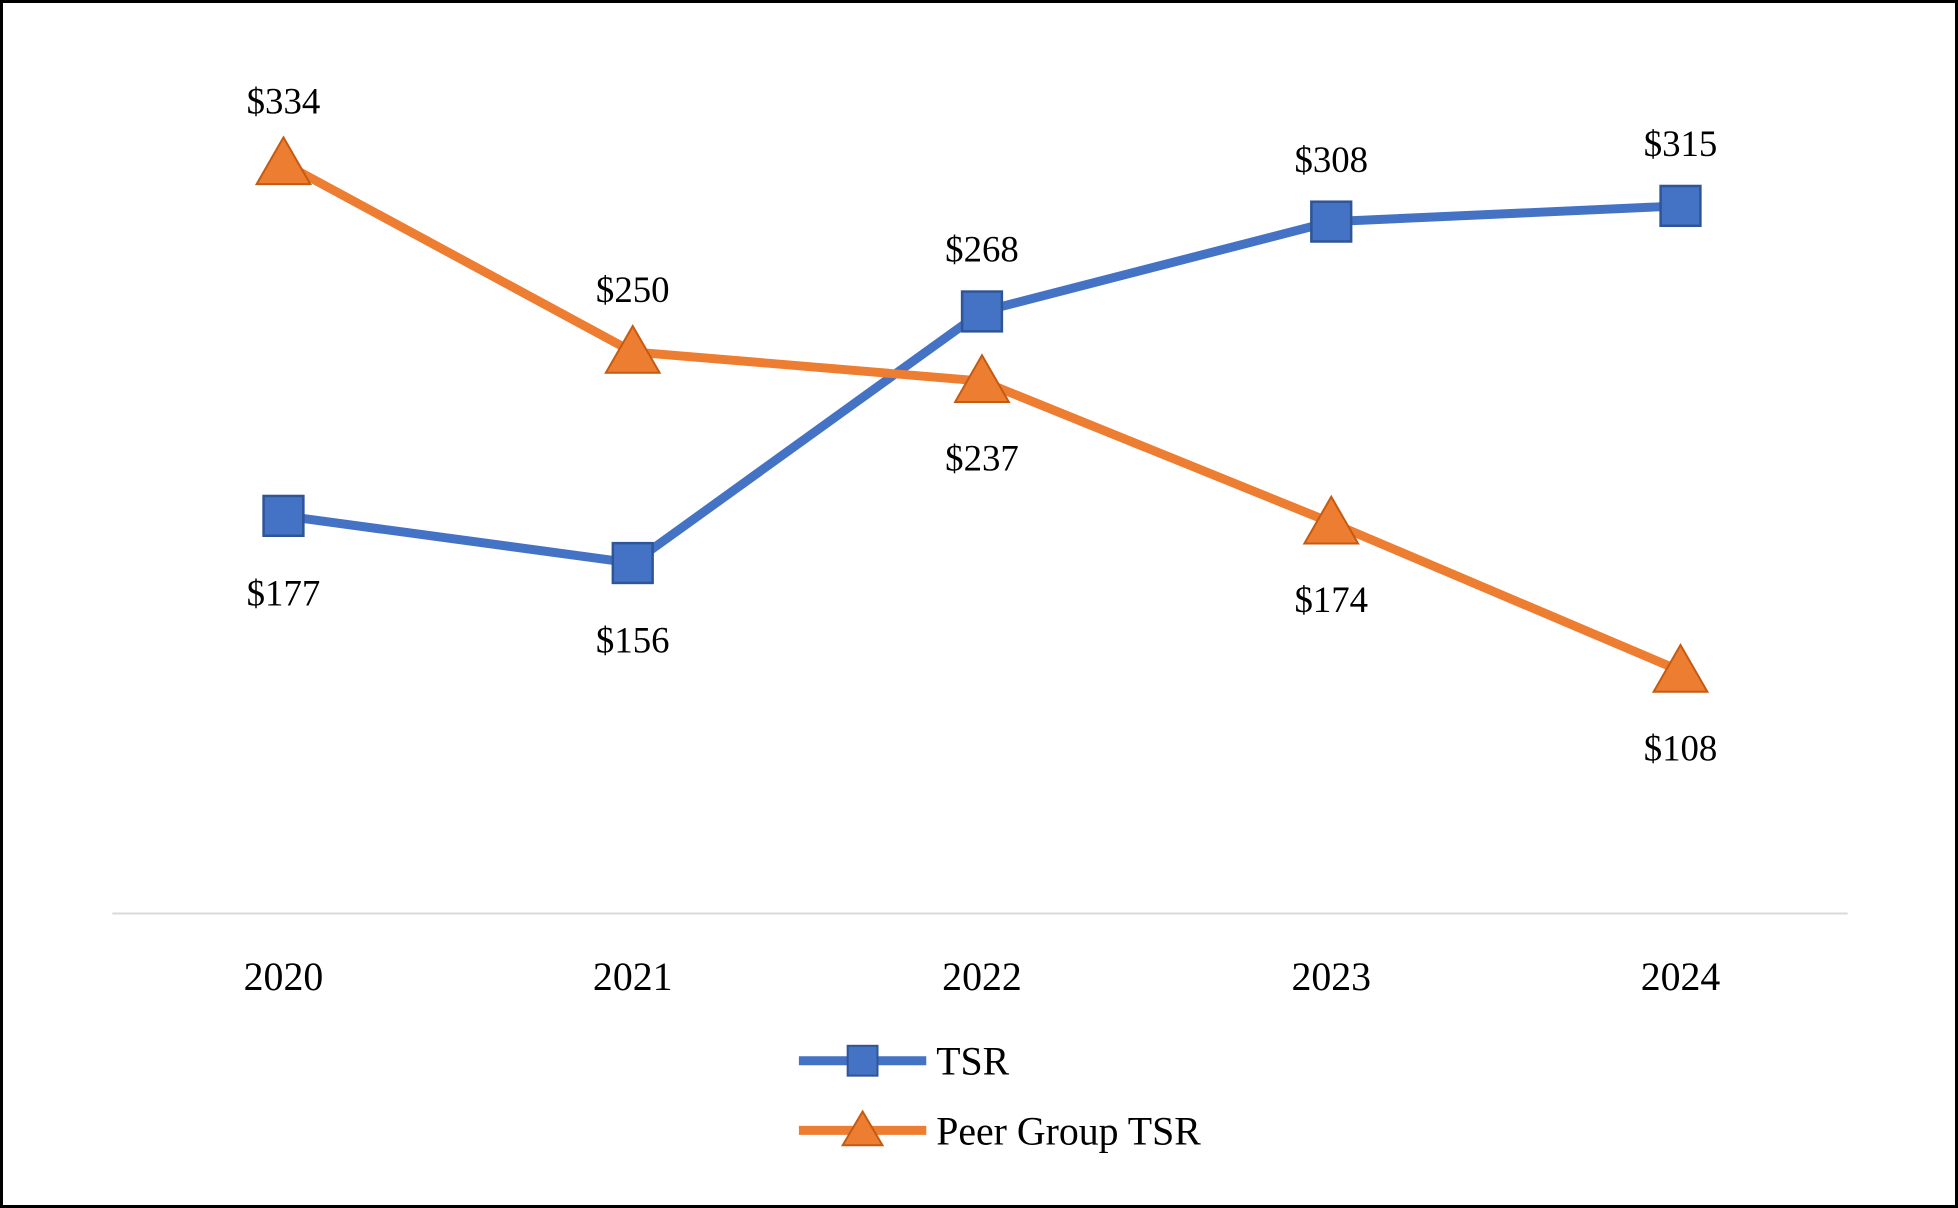 Image resolution: width=1958 pixels, height=1208 pixels. What do you see at coordinates (982, 378) in the screenshot?
I see `peer-group-tsr-marker-2022` at bounding box center [982, 378].